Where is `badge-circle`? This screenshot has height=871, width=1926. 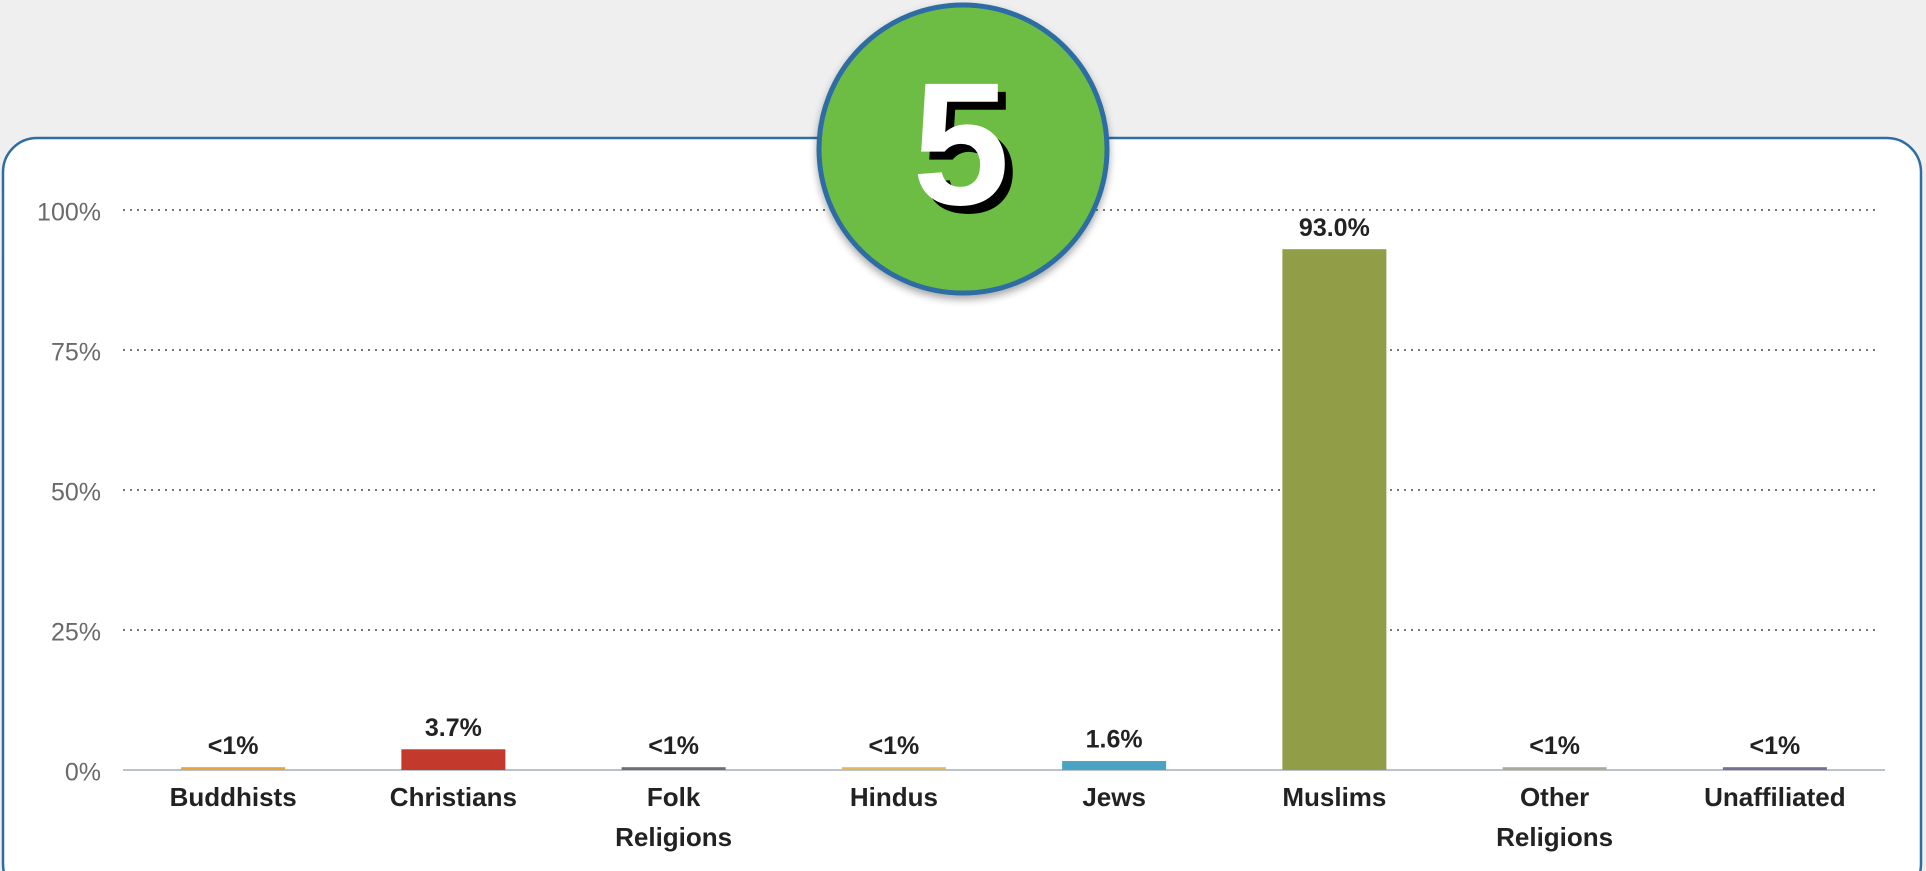
badge-circle is located at coordinates (963, 149).